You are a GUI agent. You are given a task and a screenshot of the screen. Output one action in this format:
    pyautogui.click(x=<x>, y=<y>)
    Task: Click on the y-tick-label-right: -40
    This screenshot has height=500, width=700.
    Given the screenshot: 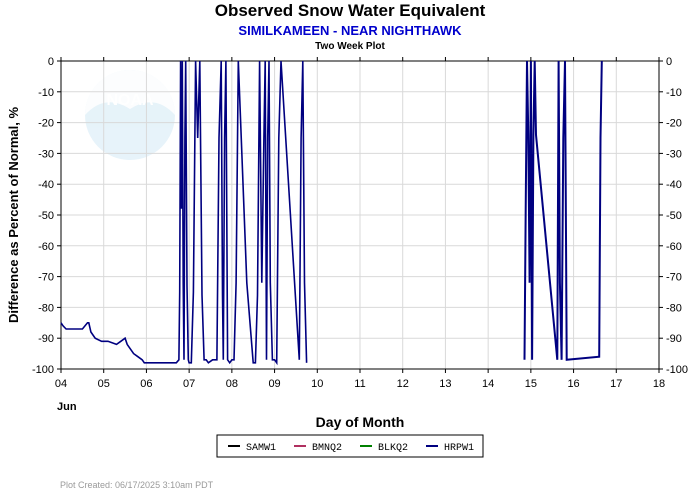 What is the action you would take?
    pyautogui.click(x=674, y=185)
    